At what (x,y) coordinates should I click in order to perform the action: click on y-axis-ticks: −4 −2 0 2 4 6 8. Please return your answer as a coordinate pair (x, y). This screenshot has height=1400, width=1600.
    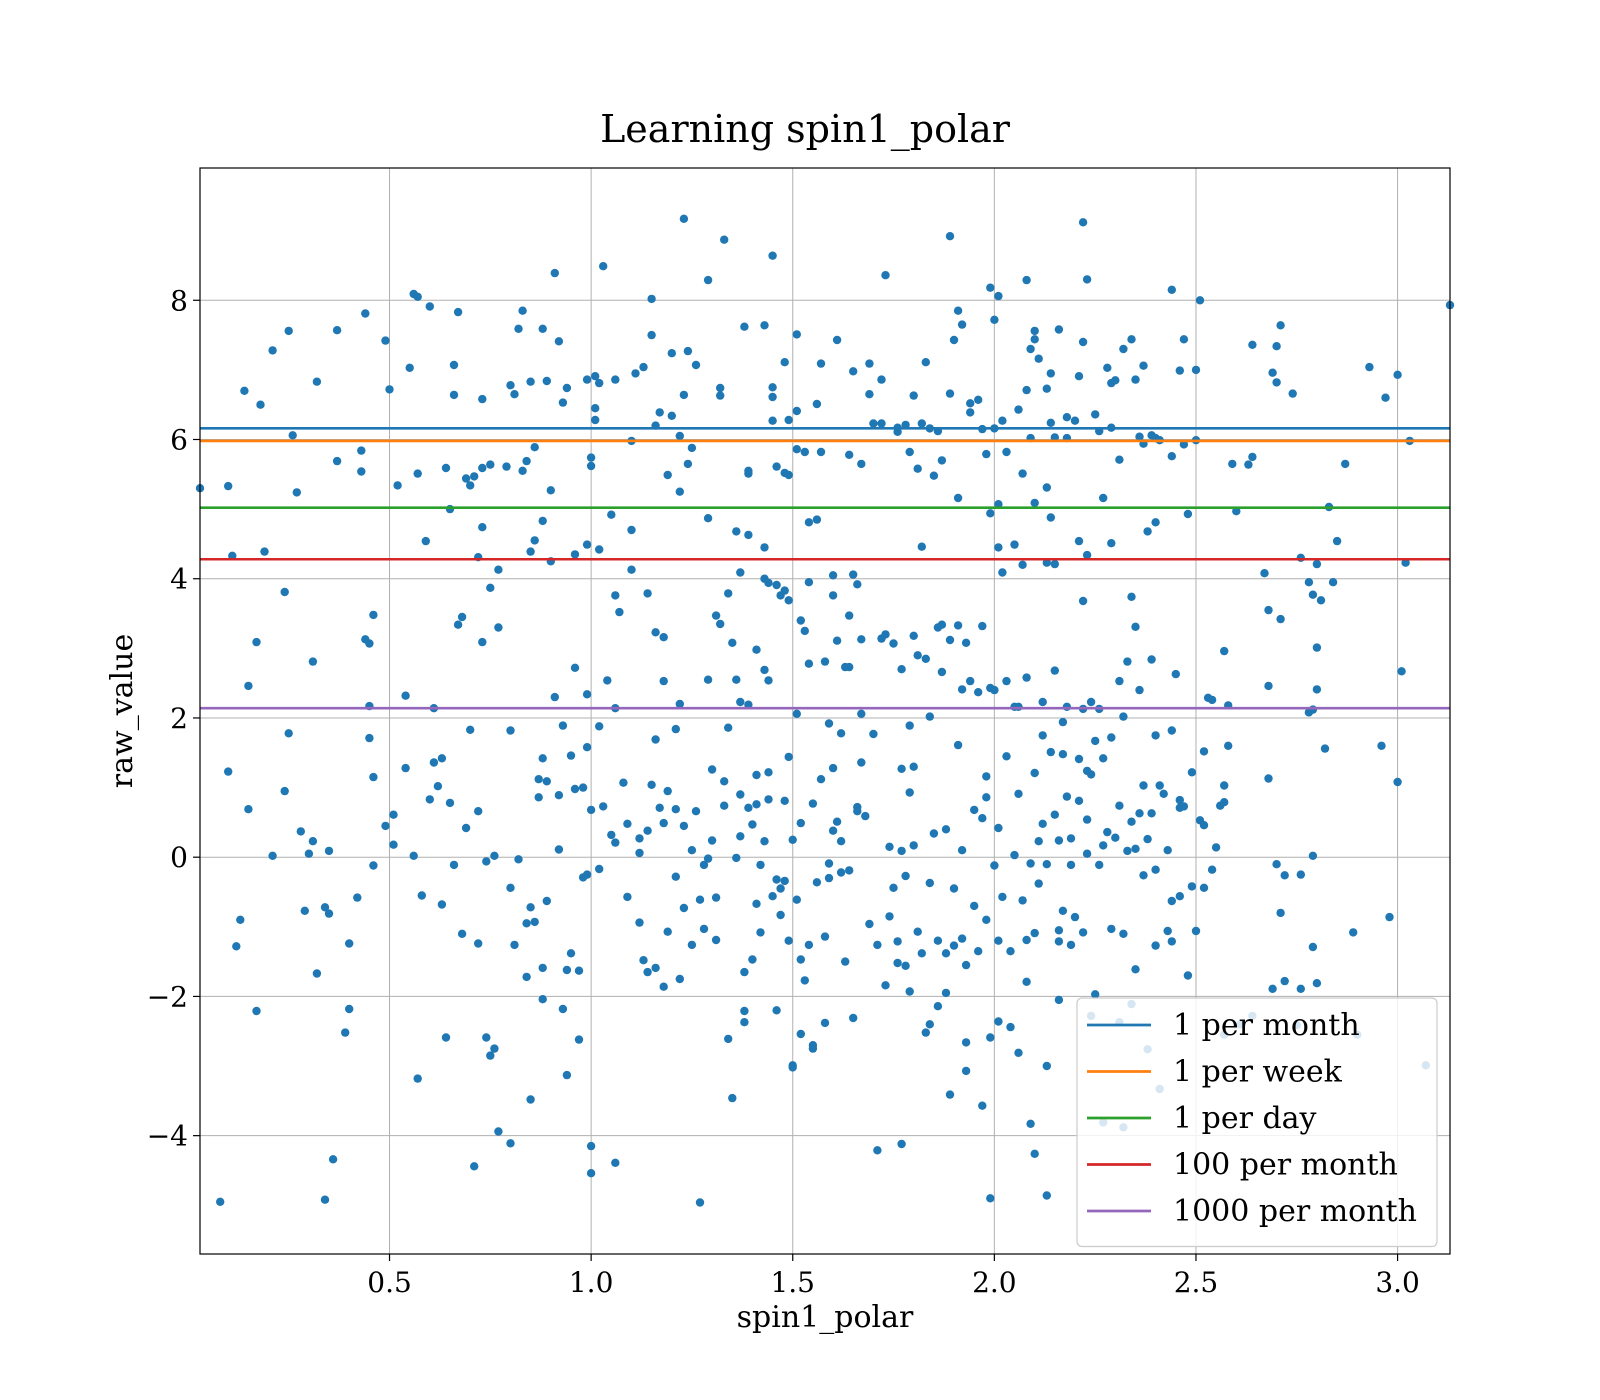
    Looking at the image, I should click on (173, 718).